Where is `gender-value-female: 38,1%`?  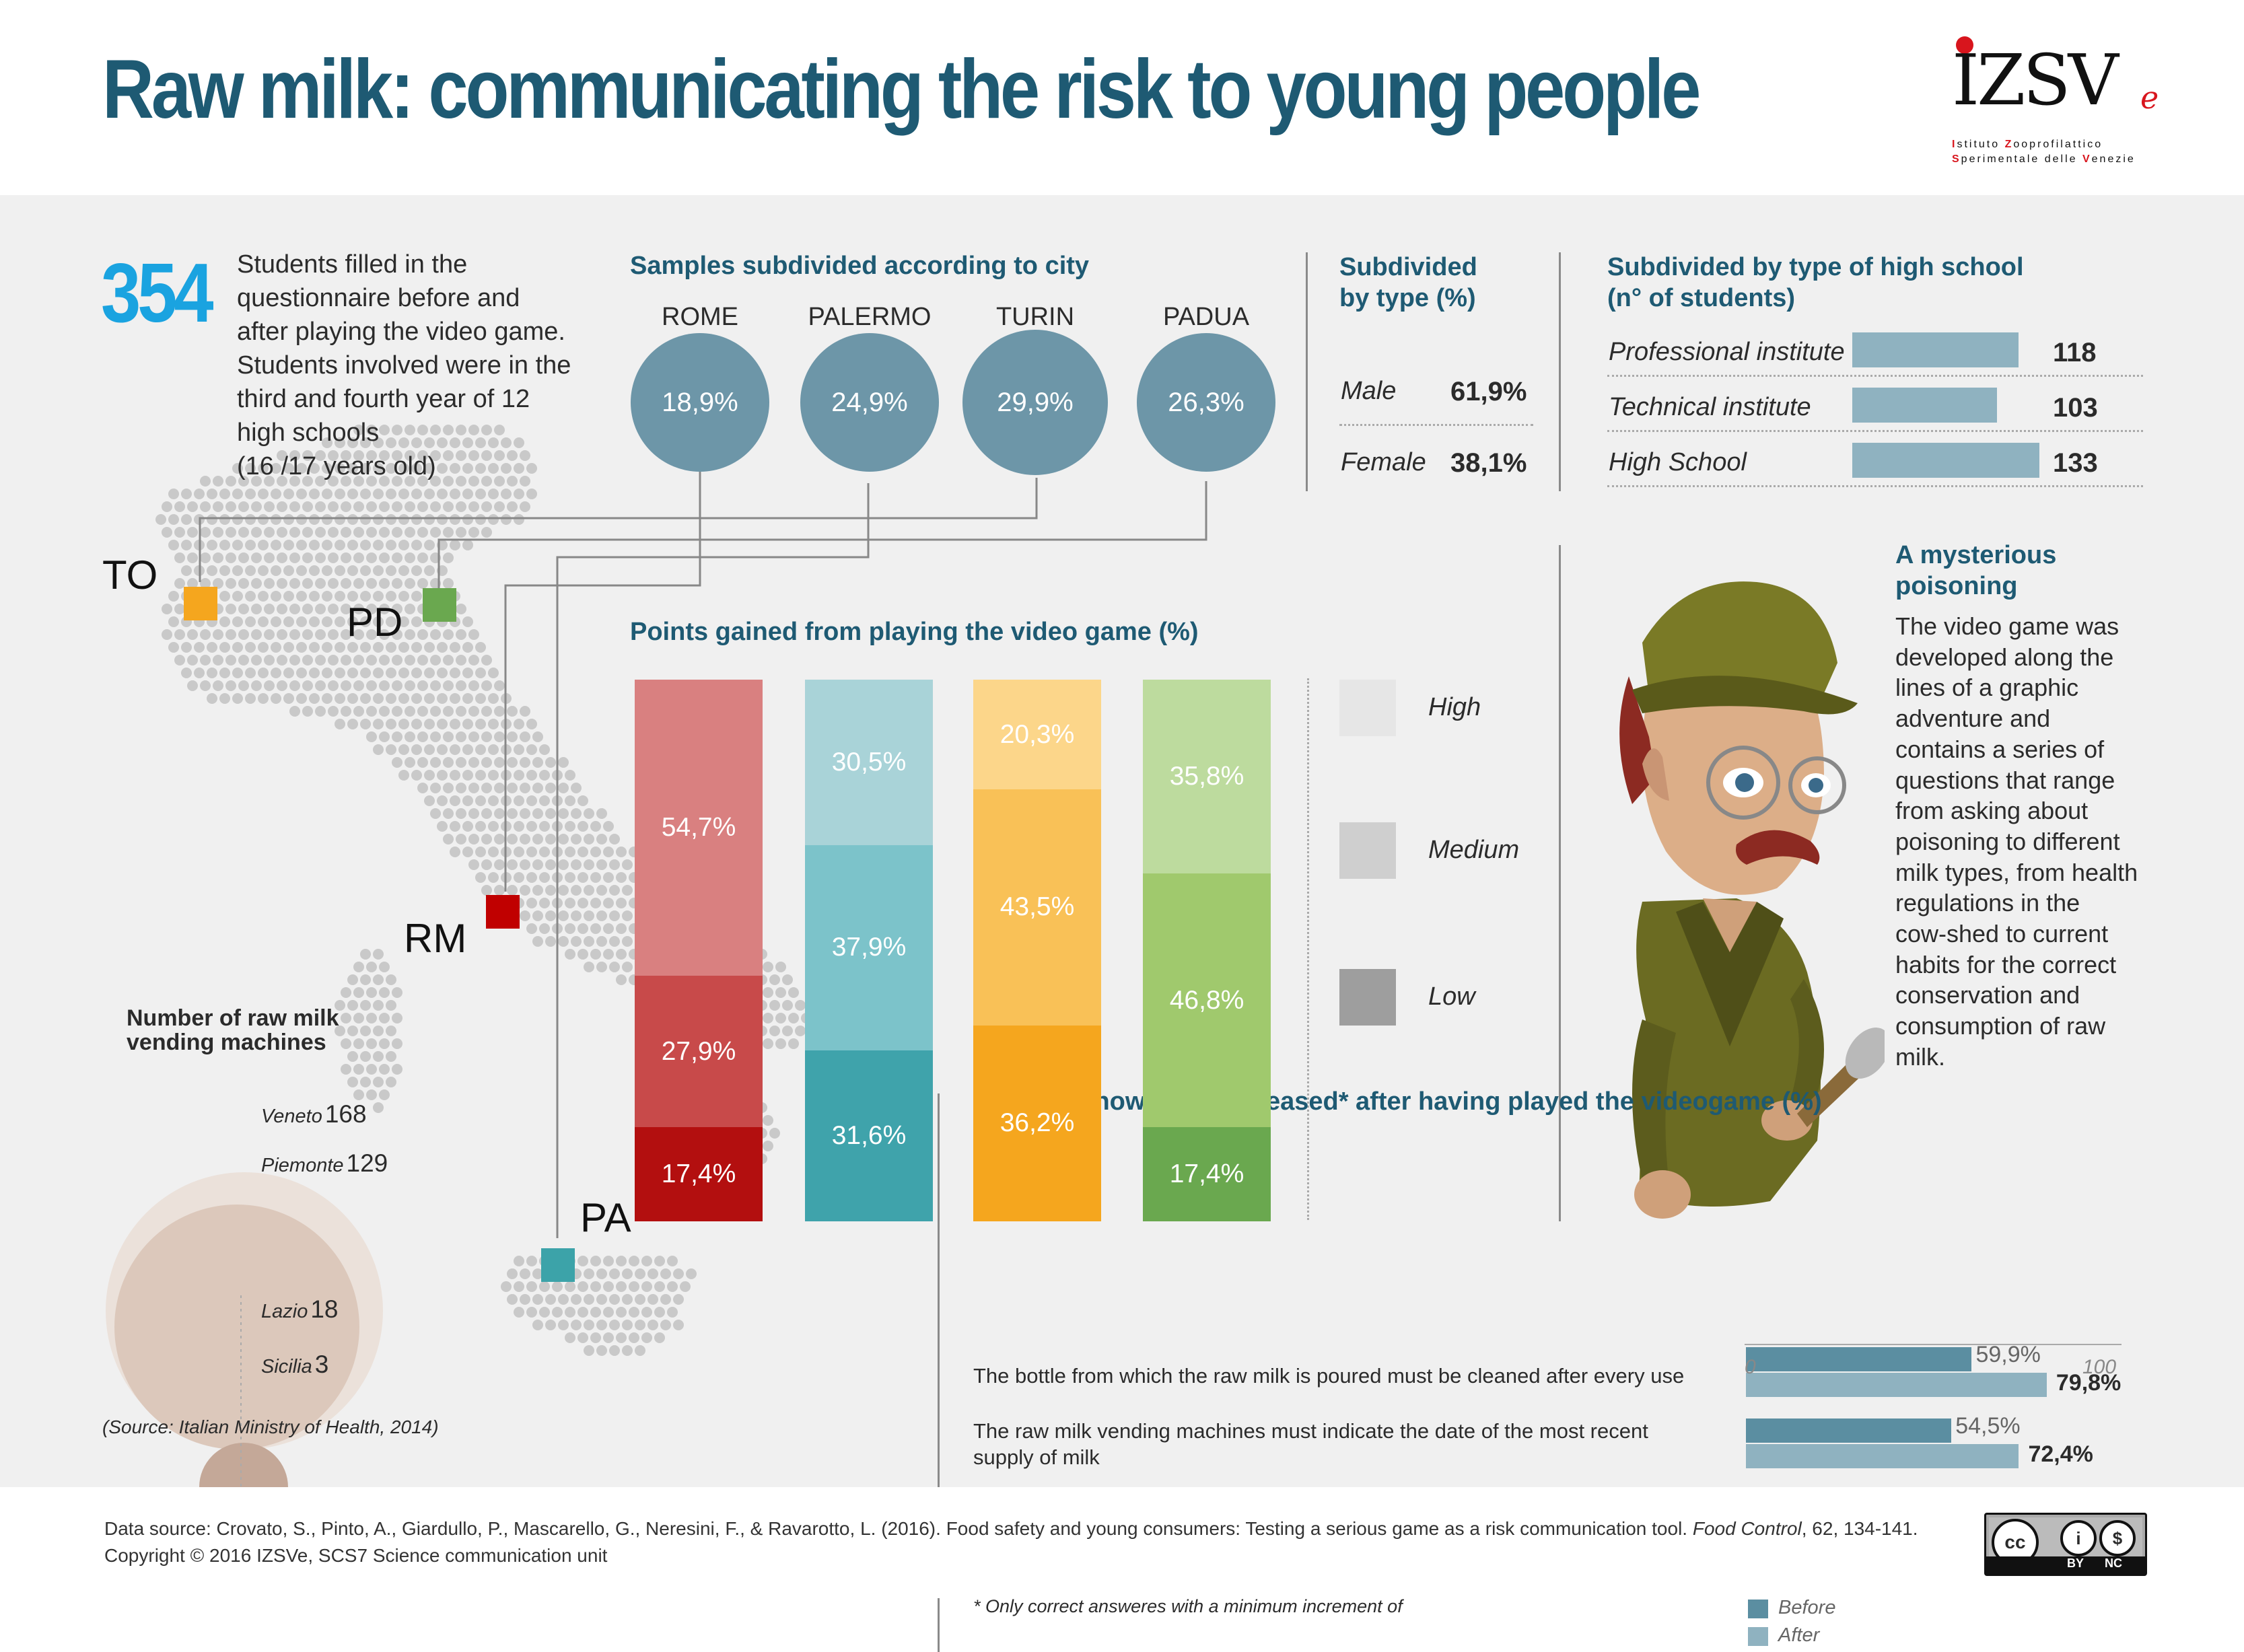
gender-value-female: 38,1% is located at coordinates (1489, 463).